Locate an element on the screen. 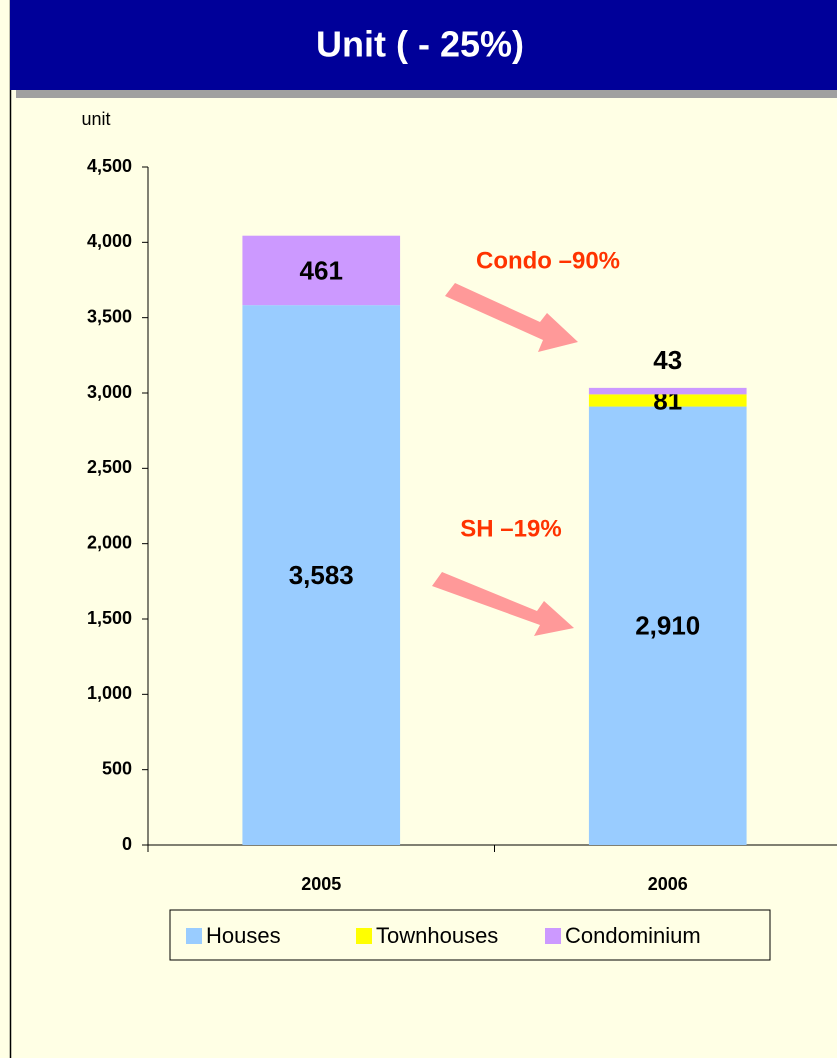 Image resolution: width=837 pixels, height=1058 pixels. chart-title: Unit ( - 25%) is located at coordinates (420, 44).